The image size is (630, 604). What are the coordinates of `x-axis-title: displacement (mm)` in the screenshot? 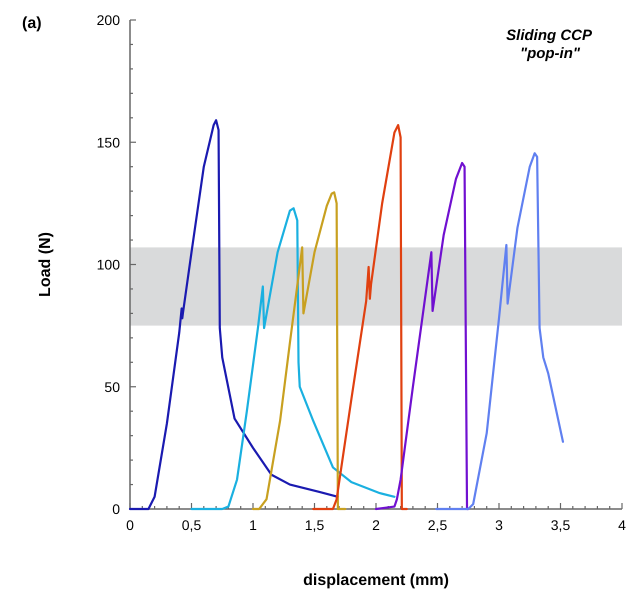 It's located at (376, 580).